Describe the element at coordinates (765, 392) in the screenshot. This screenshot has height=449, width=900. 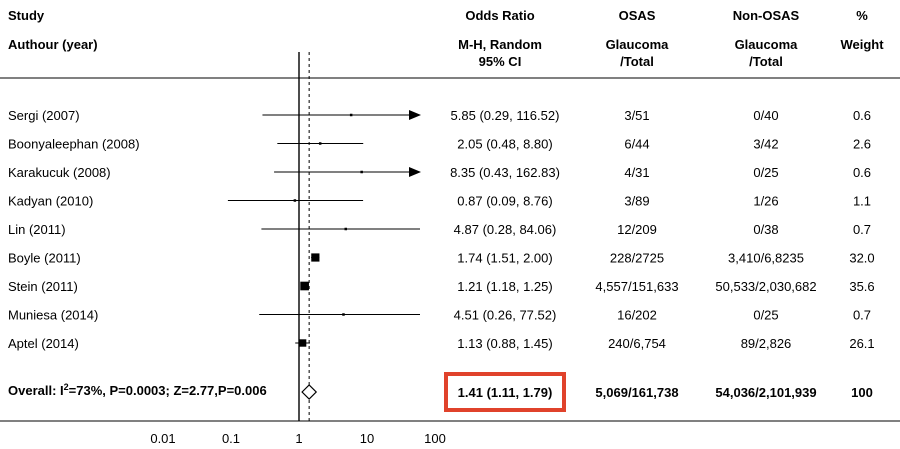
I see `overall-non-osas: 54,036/2,101,939` at that location.